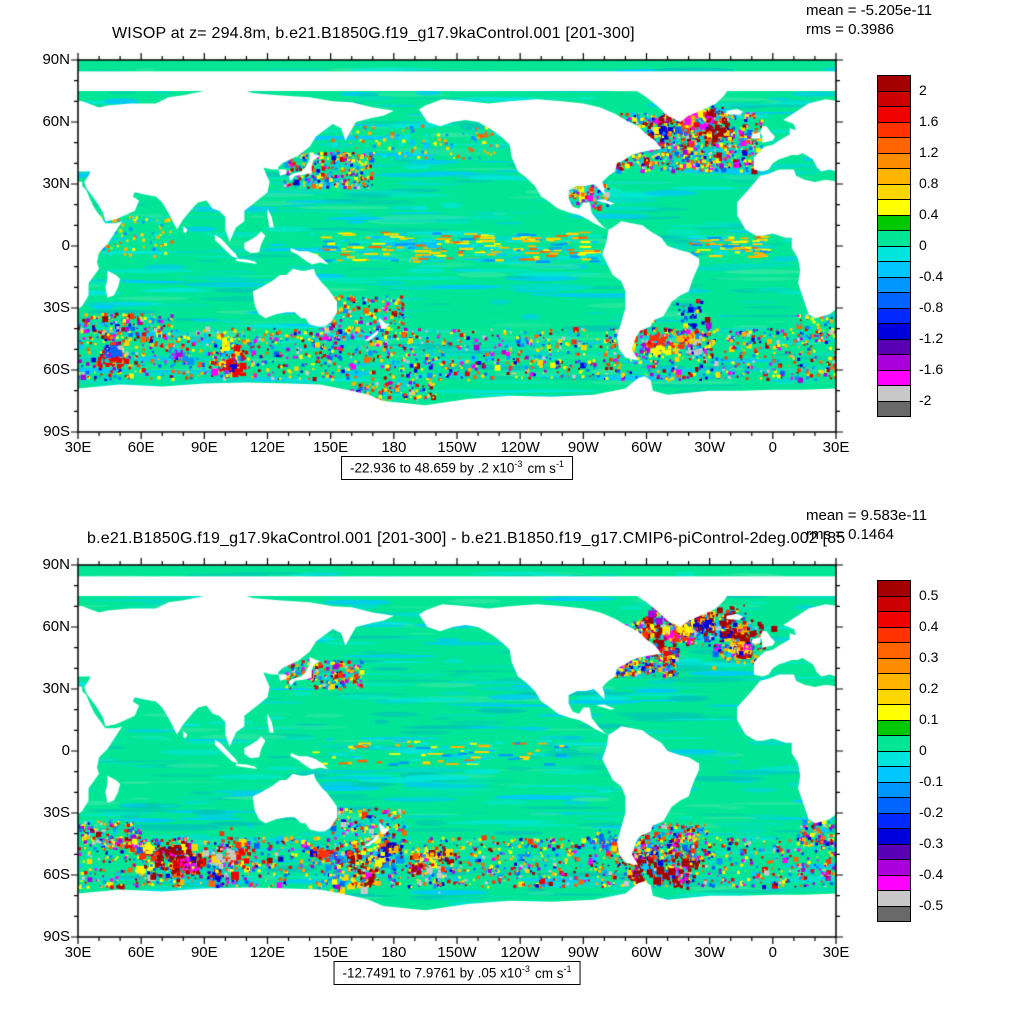 Image resolution: width=1024 pixels, height=1024 pixels. What do you see at coordinates (929, 183) in the screenshot?
I see `colorbar-tick-label: 0.8` at bounding box center [929, 183].